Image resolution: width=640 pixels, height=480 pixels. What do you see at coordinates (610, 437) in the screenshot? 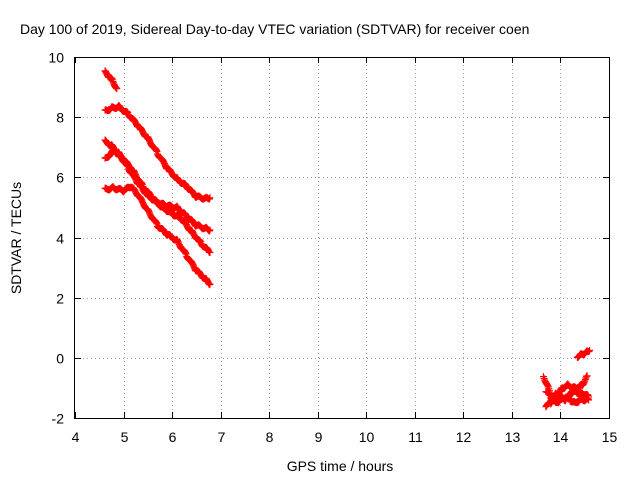
I see `x-tick-label: 15` at bounding box center [610, 437].